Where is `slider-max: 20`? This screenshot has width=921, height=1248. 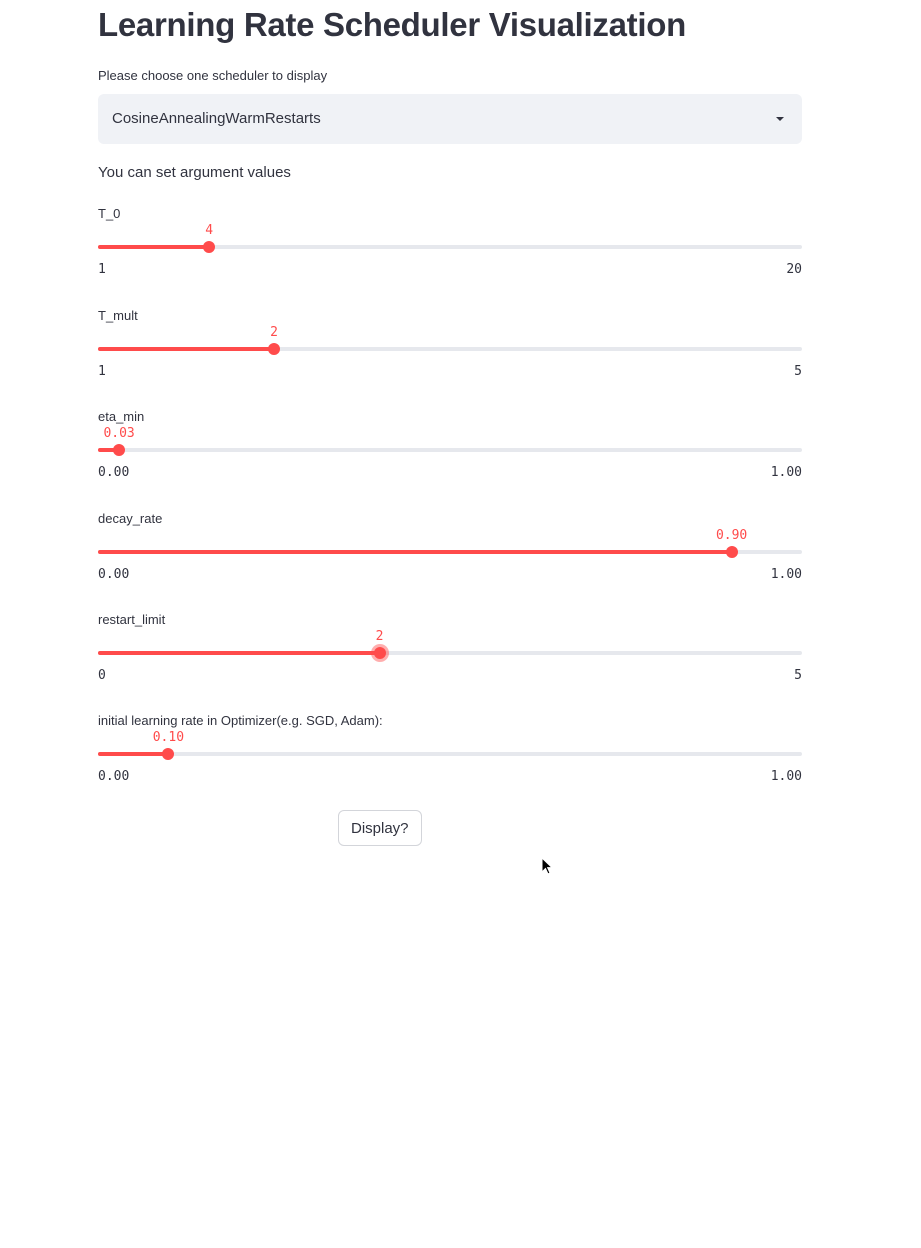
slider-max: 20 is located at coordinates (794, 269).